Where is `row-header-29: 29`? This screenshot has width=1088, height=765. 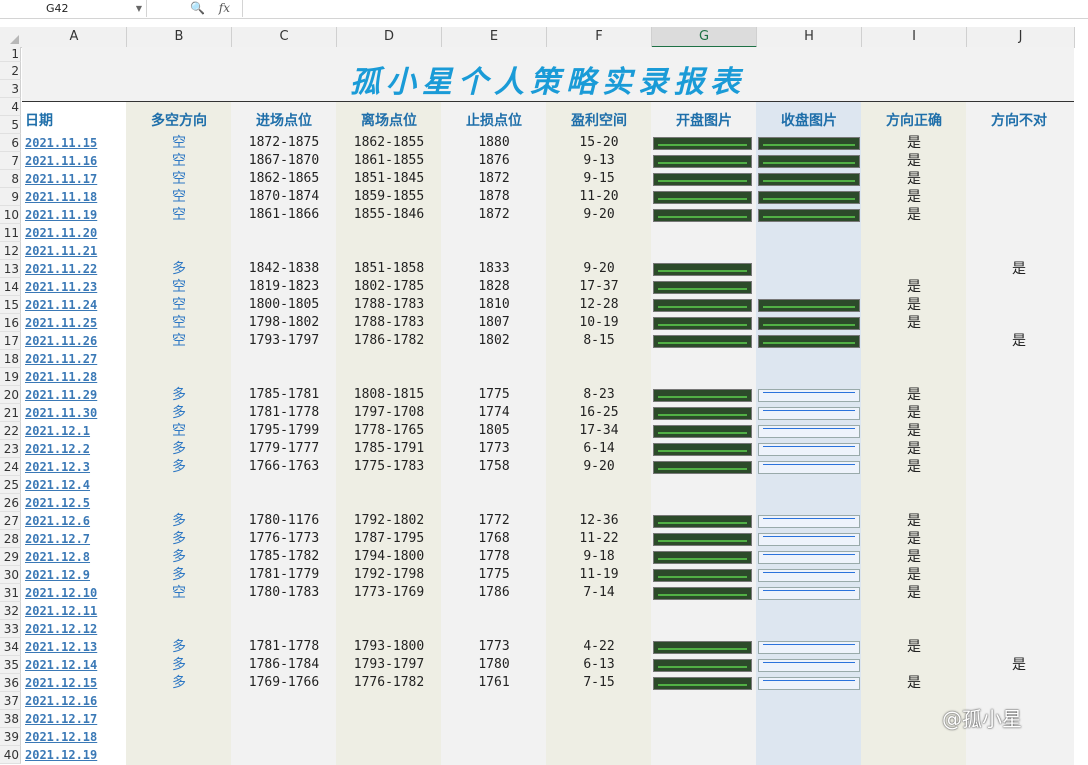
row-header-29: 29 is located at coordinates (10, 557).